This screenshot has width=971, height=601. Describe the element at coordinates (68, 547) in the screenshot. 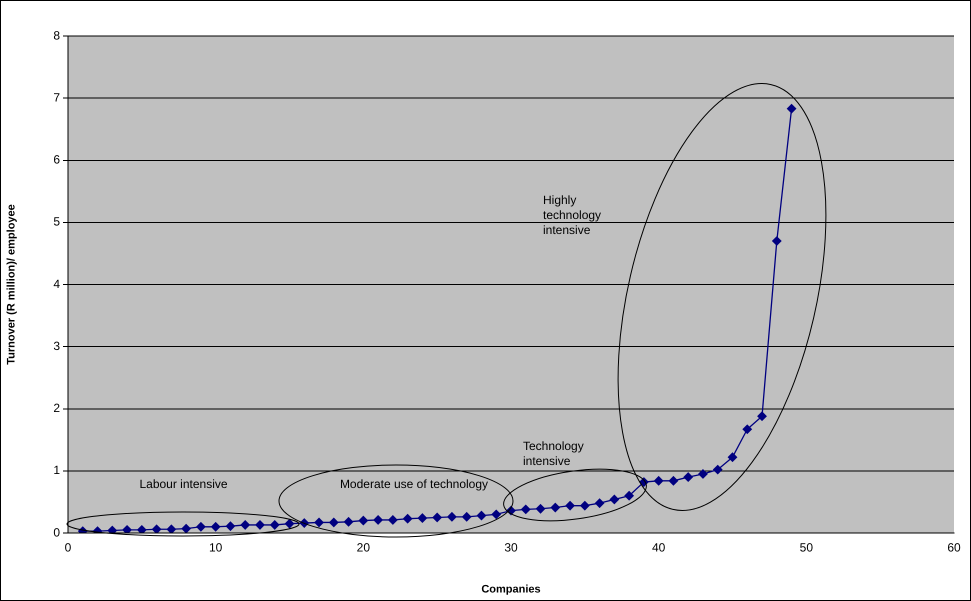

I see `x-tick-label: 0` at that location.